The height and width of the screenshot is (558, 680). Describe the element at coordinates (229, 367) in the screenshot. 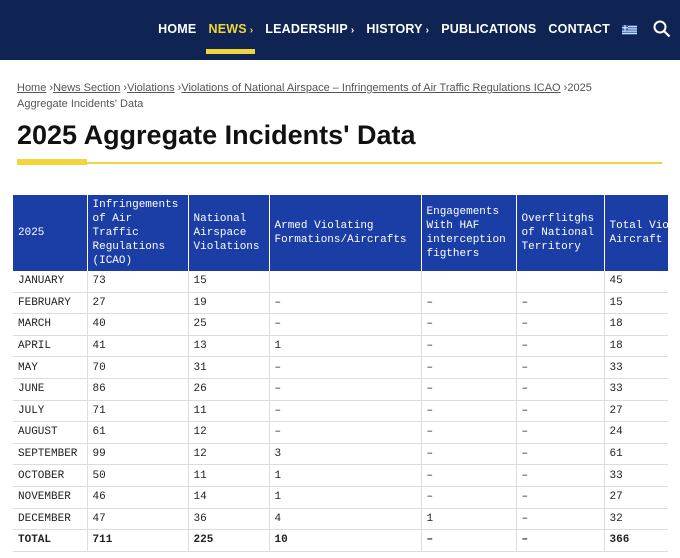

I see `table-cell: 31` at that location.